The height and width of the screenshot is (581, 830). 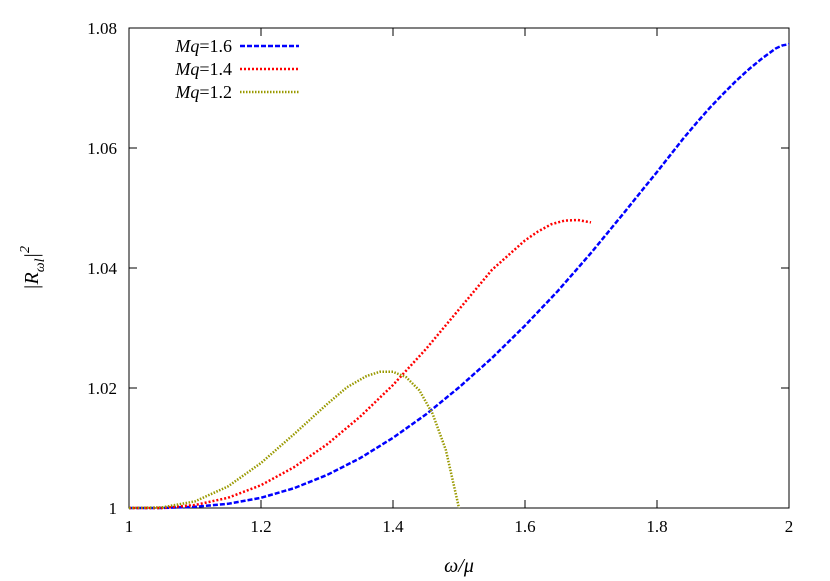 I want to click on x-tick-label: 1.8, so click(x=656, y=526).